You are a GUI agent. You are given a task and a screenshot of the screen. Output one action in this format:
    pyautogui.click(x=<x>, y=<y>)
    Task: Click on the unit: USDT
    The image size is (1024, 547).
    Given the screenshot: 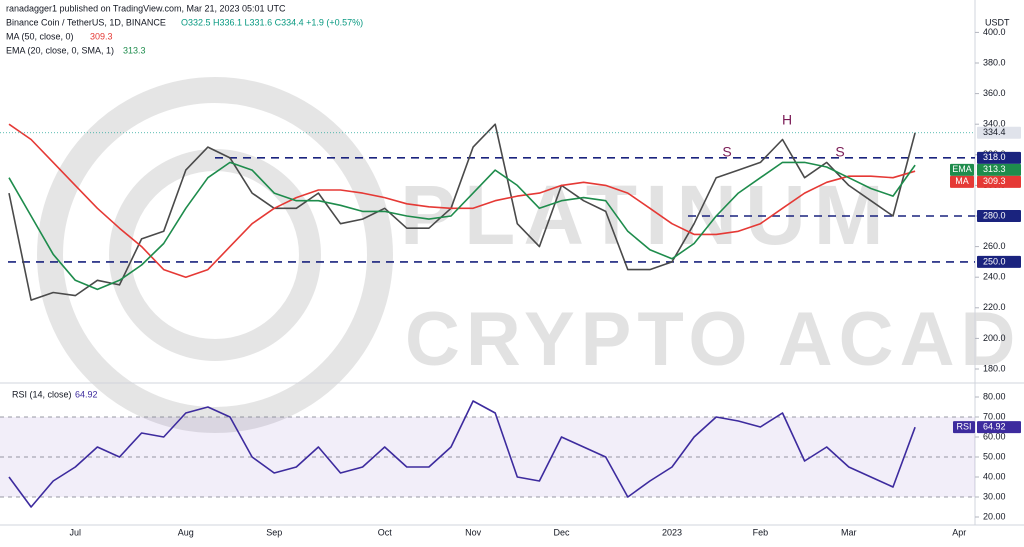 What is the action you would take?
    pyautogui.click(x=997, y=22)
    